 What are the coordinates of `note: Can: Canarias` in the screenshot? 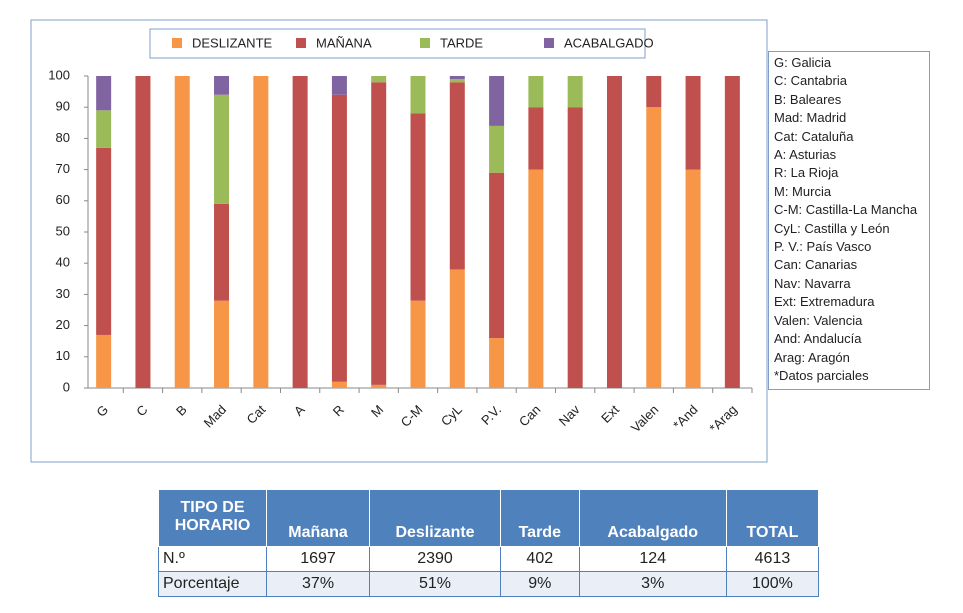 It's located at (816, 265).